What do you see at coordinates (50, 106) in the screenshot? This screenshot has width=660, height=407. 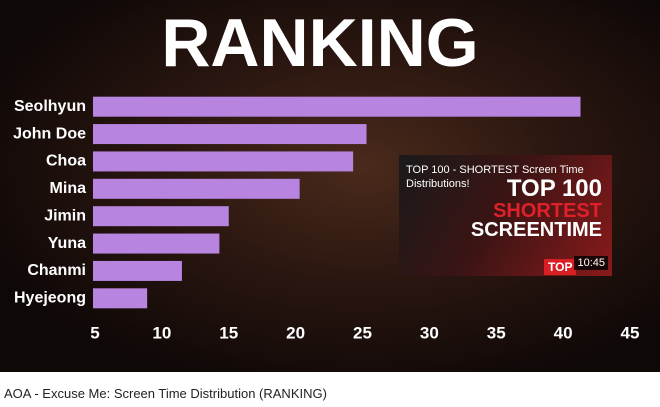 I see `y-tick-label: Seolhyun` at bounding box center [50, 106].